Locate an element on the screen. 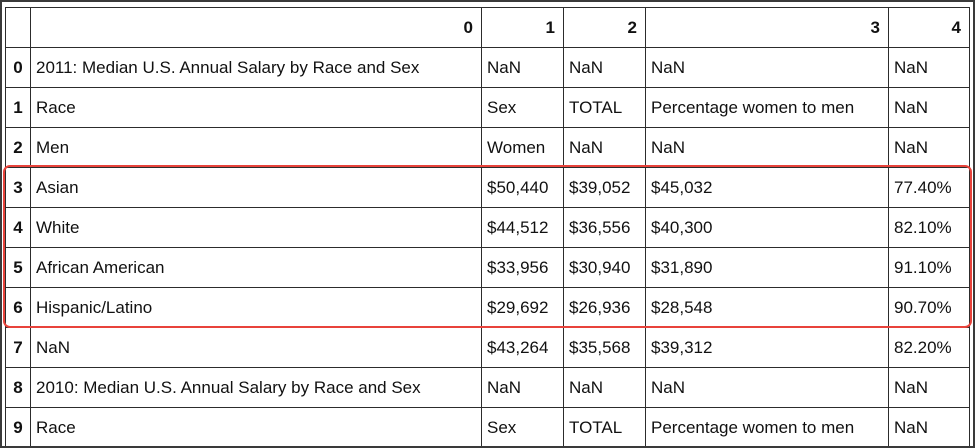  table-row: 4 White $44,512 $36,556 $40,300 82.10% is located at coordinates (487, 227).